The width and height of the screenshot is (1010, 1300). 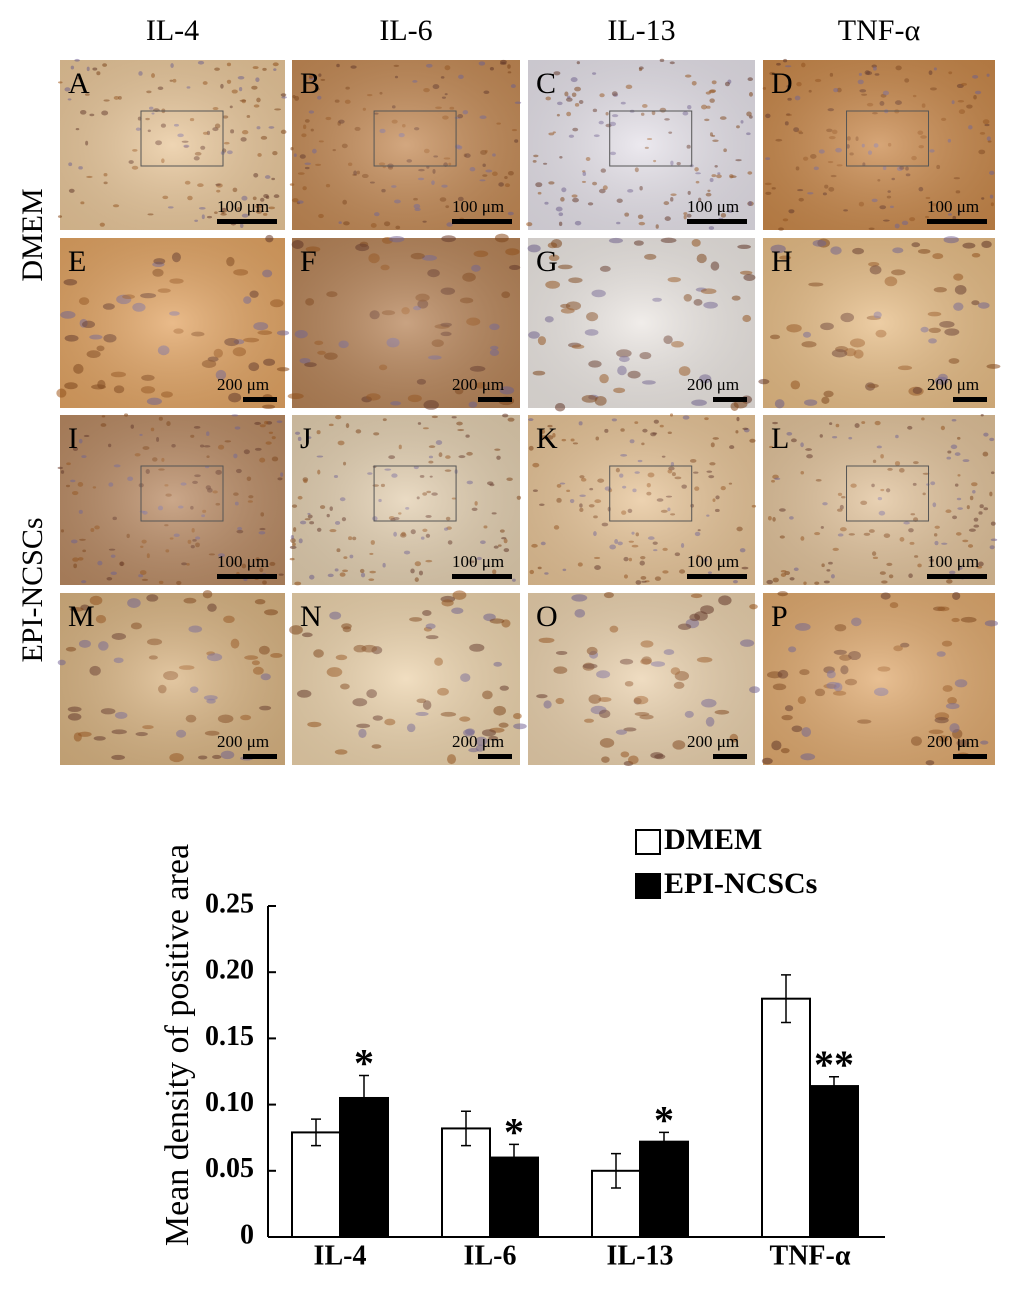 What do you see at coordinates (32, 589) in the screenshot?
I see `row-label: EPI-NCSCs` at bounding box center [32, 589].